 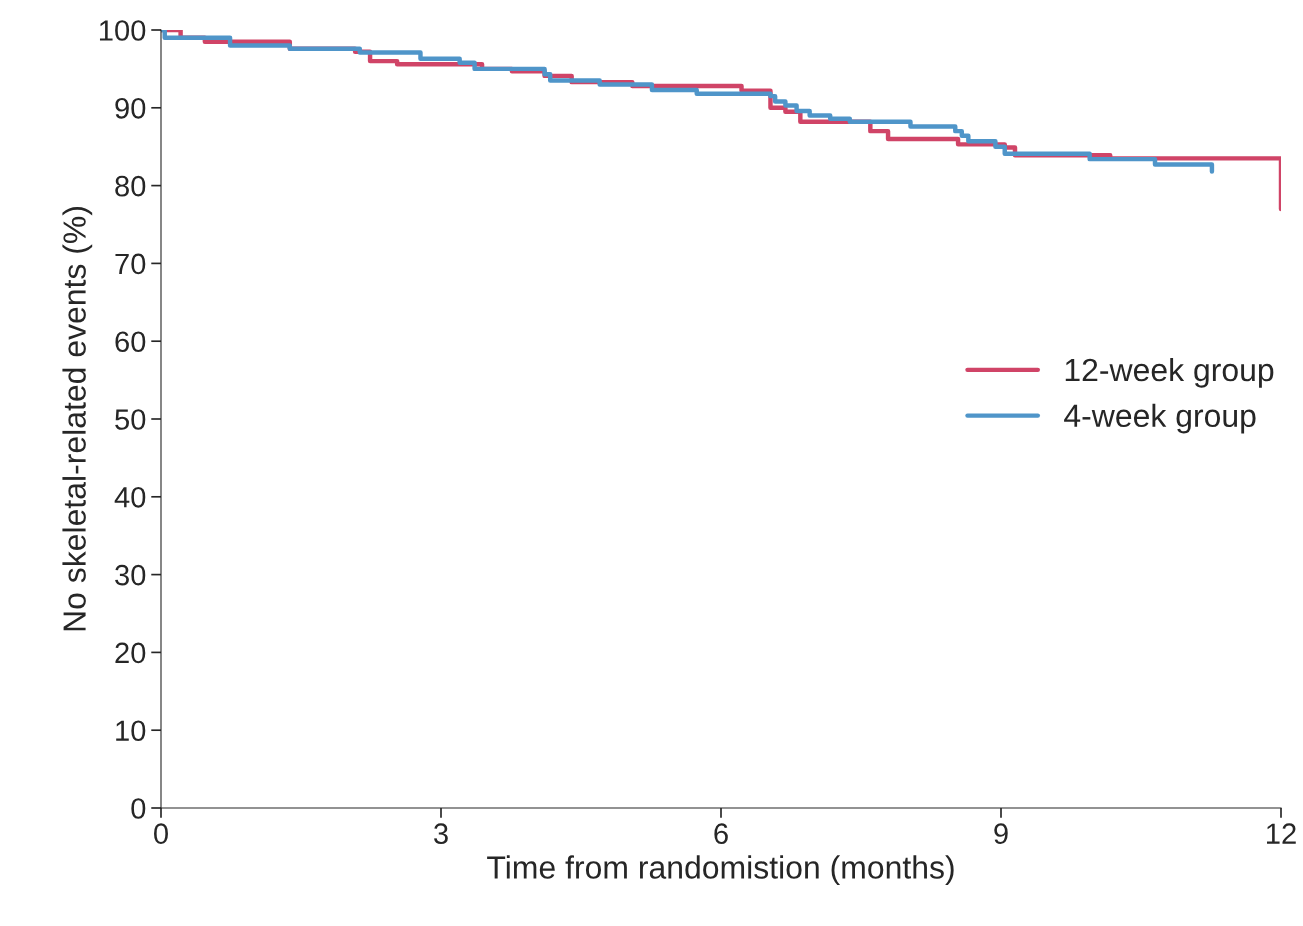 I want to click on legend-label: 12-week group, so click(x=1169, y=372).